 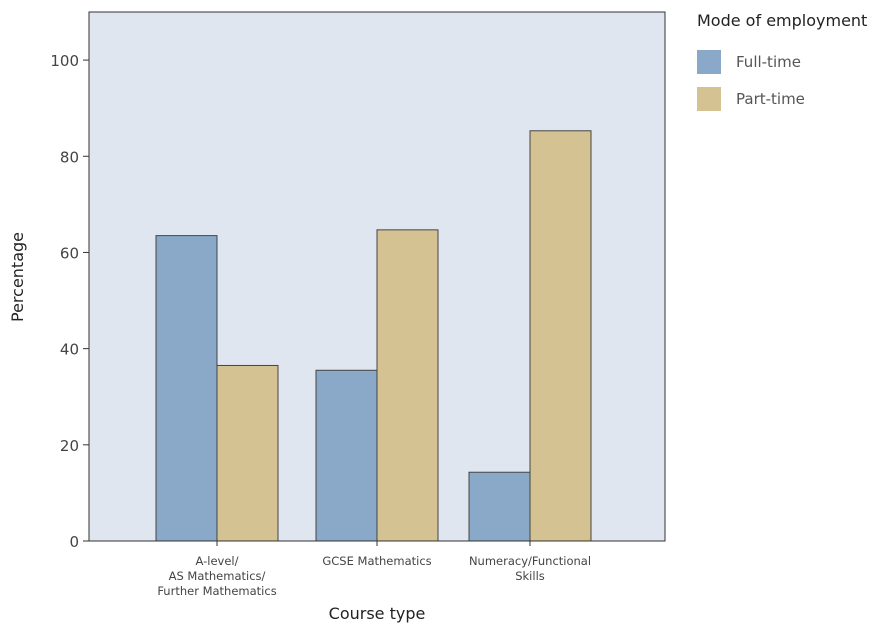 I want to click on legend: Mode of employment Full-time Part-time, so click(x=782, y=61).